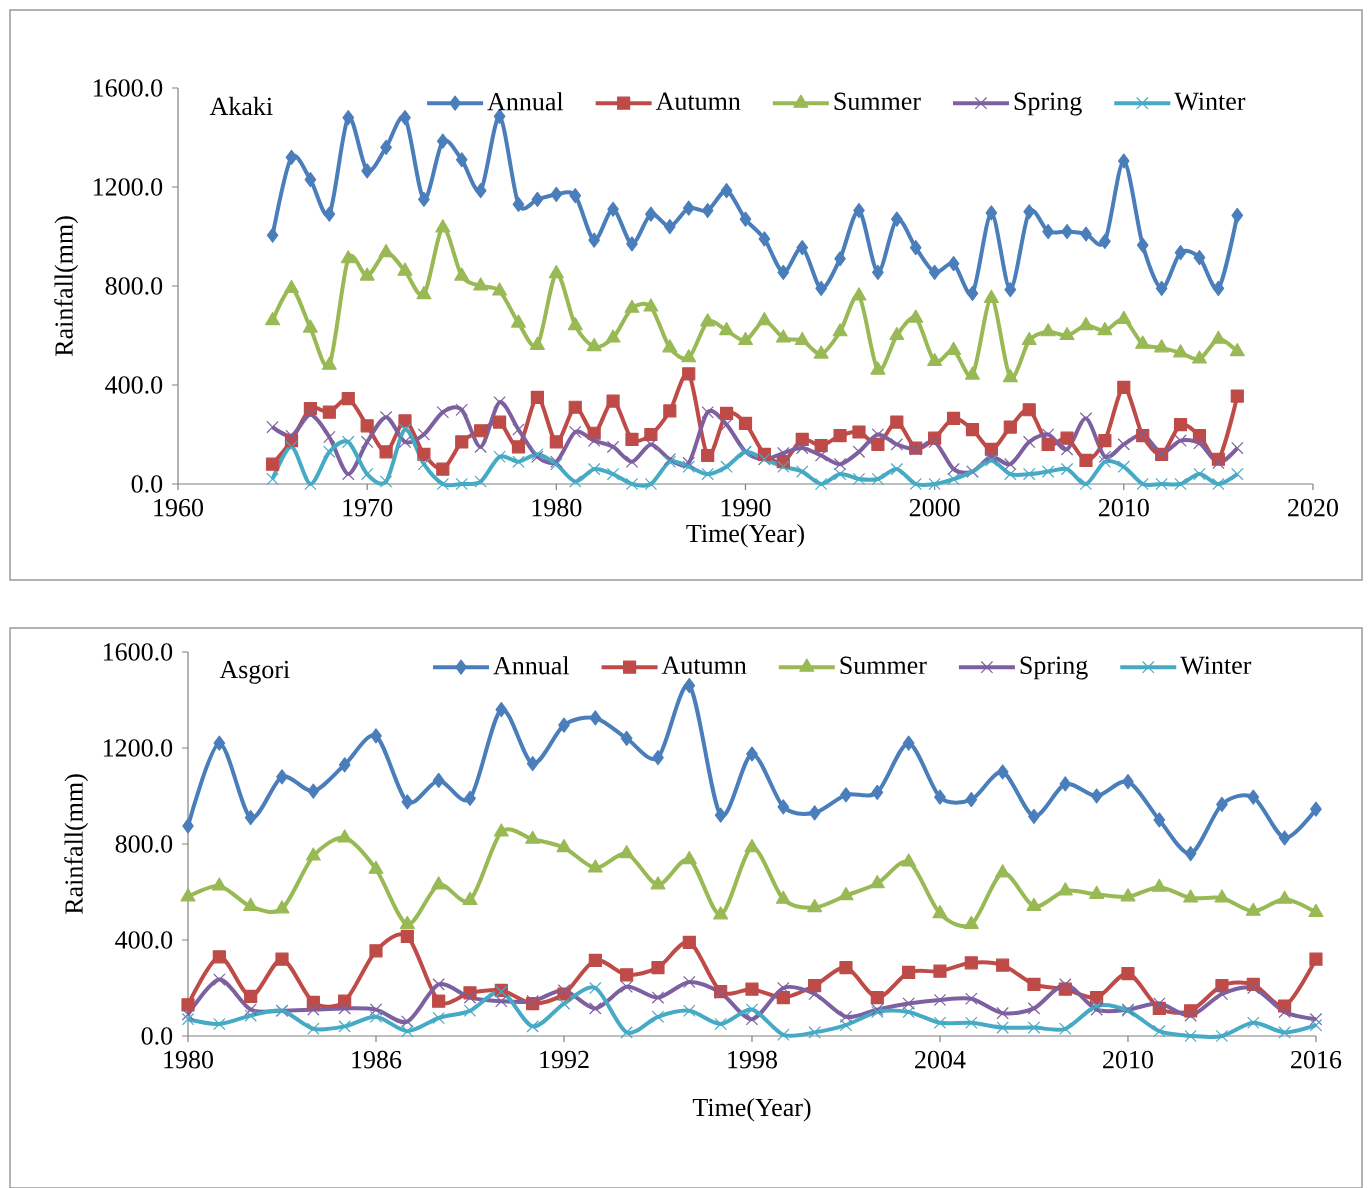  Describe the element at coordinates (179, 507) in the screenshot. I see `x-tick-label: 1960` at that location.